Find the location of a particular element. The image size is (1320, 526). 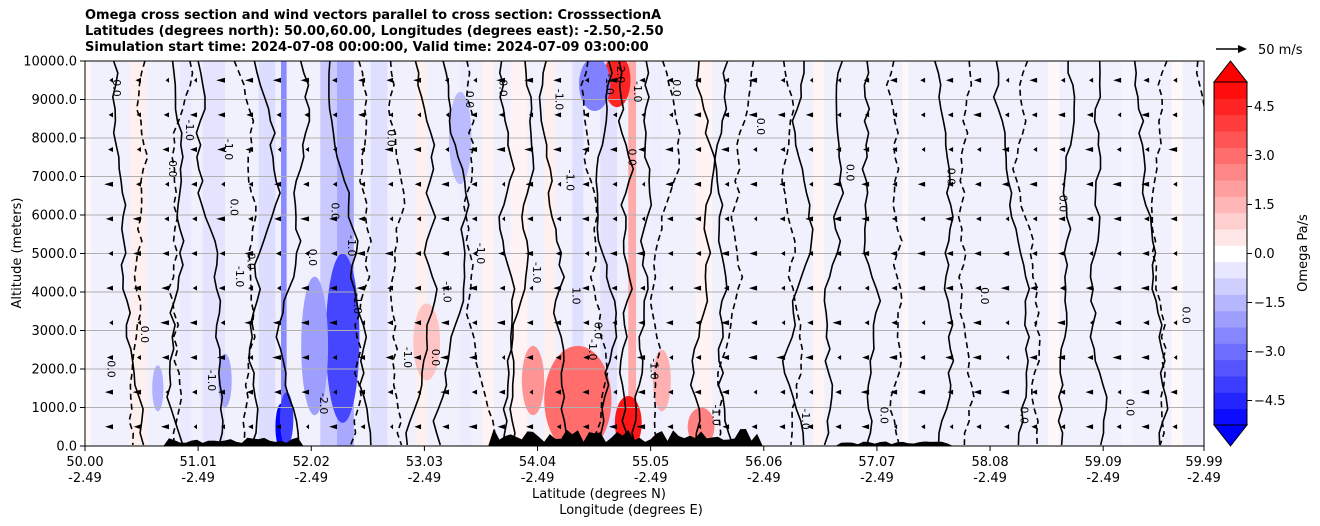

colorbar-extend-max is located at coordinates (1230, 71).